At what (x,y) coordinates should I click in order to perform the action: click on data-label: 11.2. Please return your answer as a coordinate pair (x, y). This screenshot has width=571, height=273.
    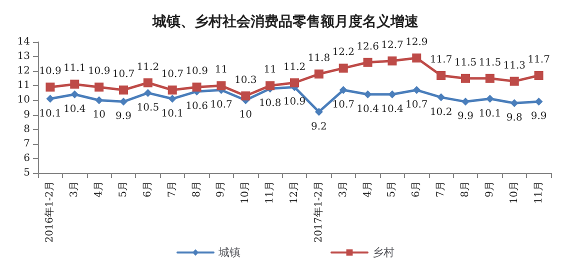
    Looking at the image, I should click on (294, 67).